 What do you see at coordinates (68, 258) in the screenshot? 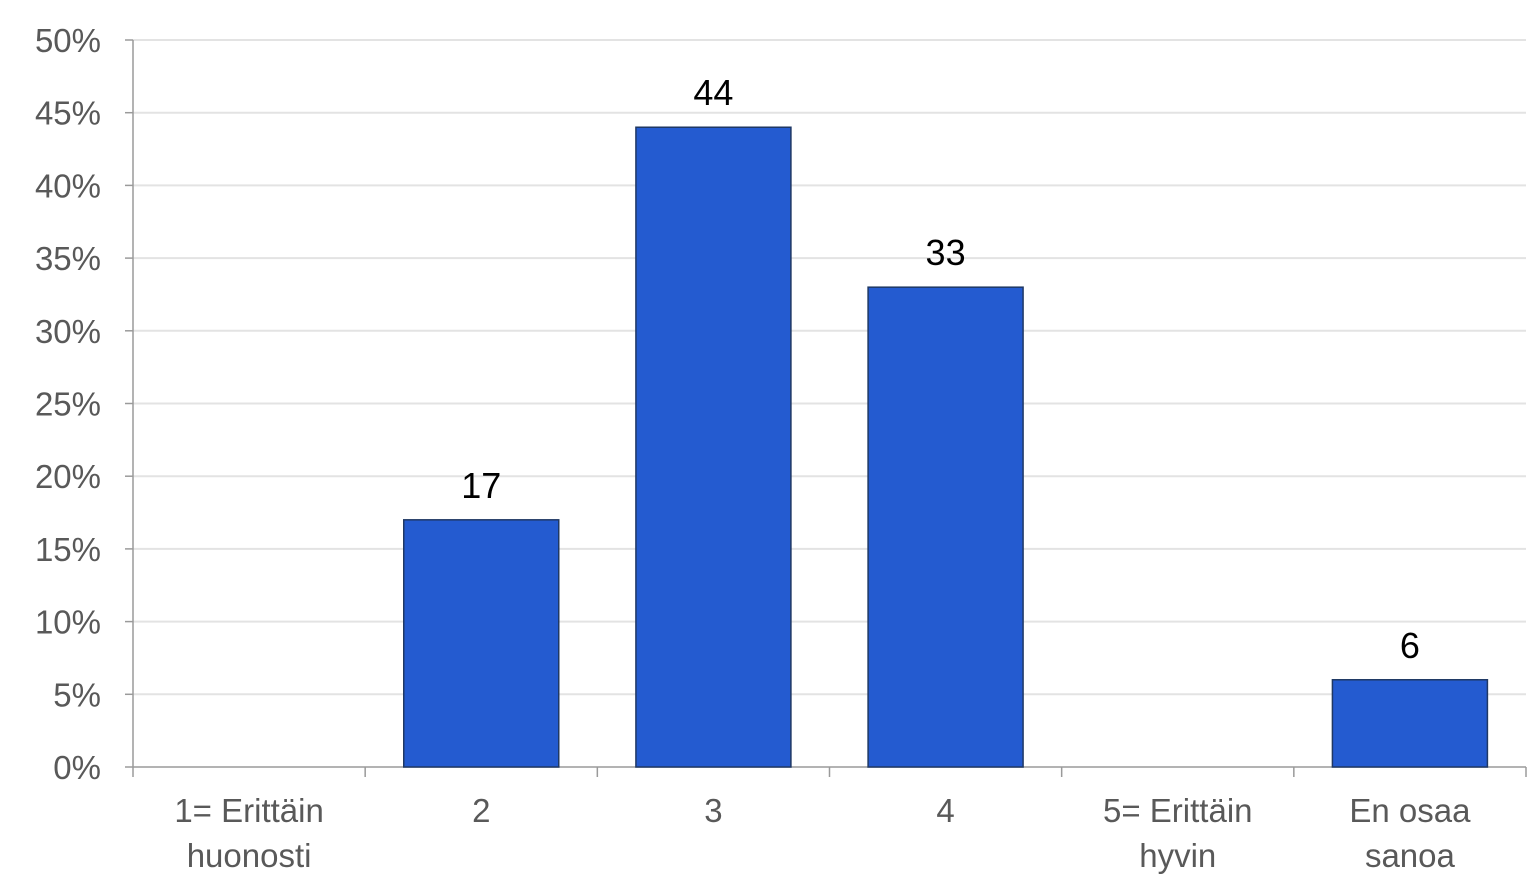
I see `y-tick-label: 35%` at bounding box center [68, 258].